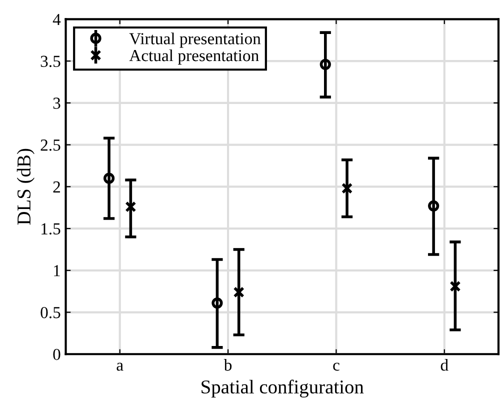 The image size is (502, 408). What do you see at coordinates (56, 19) in the screenshot?
I see `y-tick-label: 4` at bounding box center [56, 19].